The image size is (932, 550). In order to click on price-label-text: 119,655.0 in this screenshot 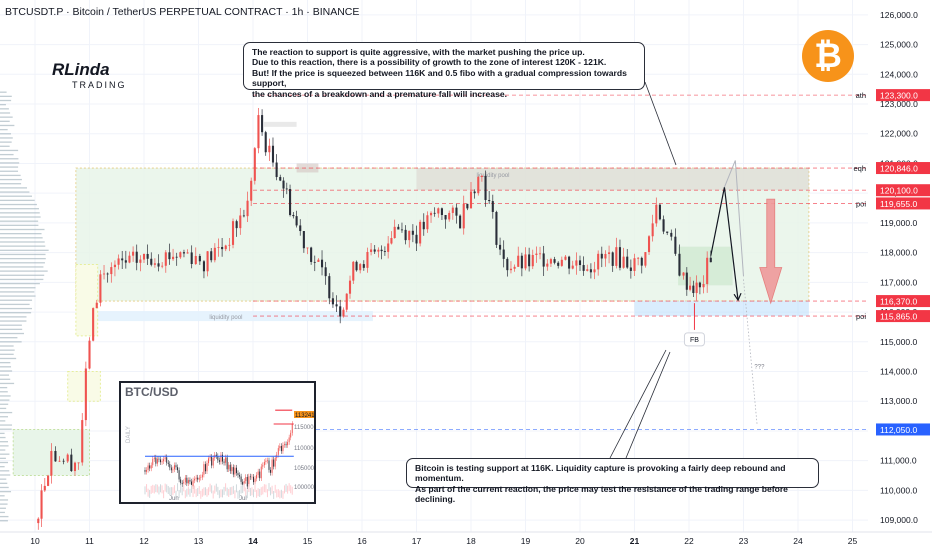, I will do `click(898, 204)`.